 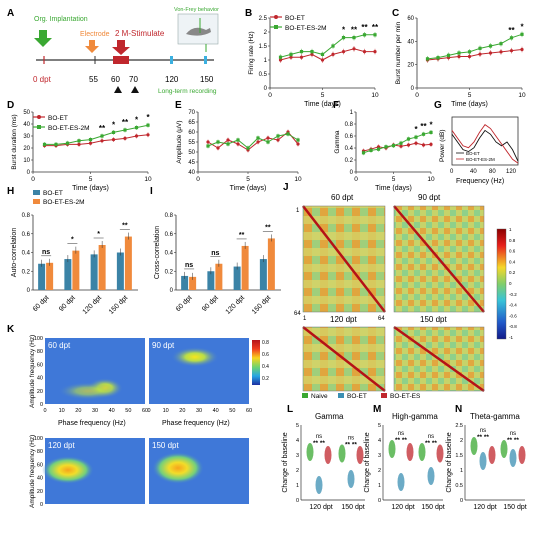 I want to click on g-legend-es2m: BO-ET-ES-2M, so click(x=480, y=159).